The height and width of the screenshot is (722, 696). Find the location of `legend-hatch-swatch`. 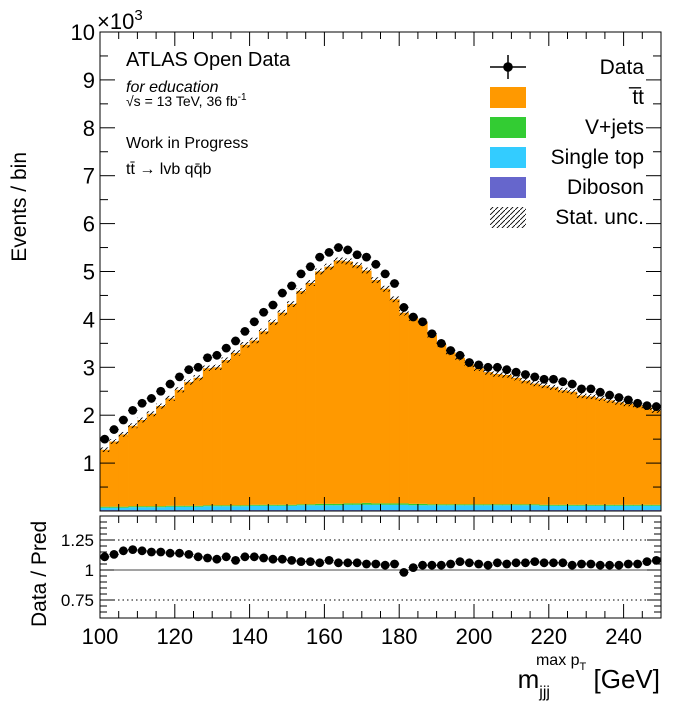

legend-hatch-swatch is located at coordinates (508, 217).